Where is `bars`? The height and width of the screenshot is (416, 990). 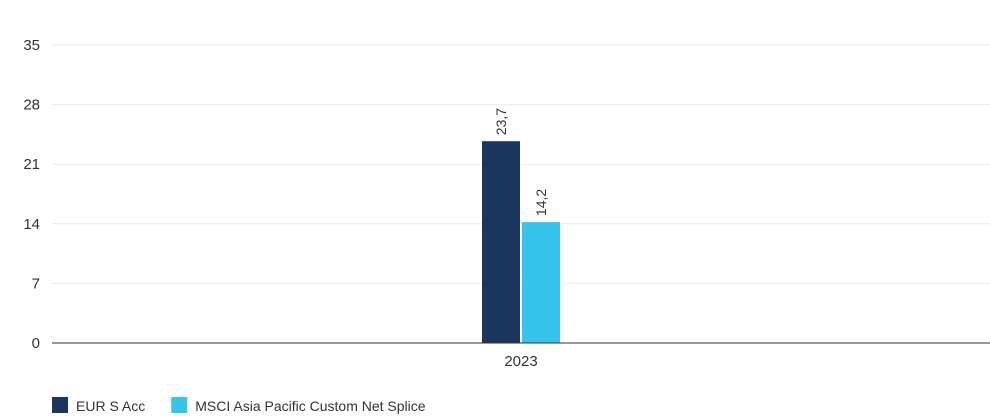 bars is located at coordinates (521, 242).